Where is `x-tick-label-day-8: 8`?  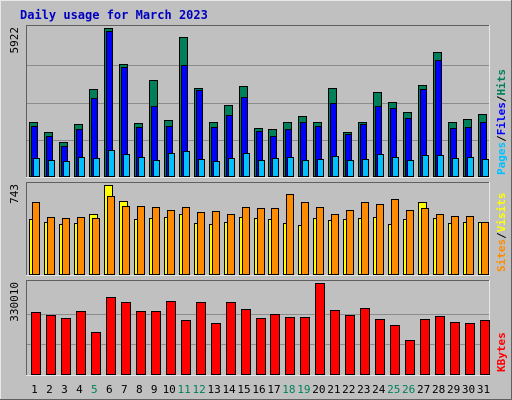 x-tick-label-day-8: 8 is located at coordinates (139, 389).